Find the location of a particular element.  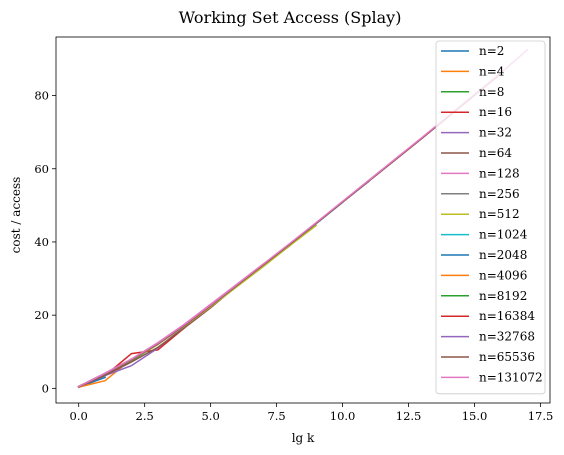

y-tick-label: 0 is located at coordinates (45, 388).